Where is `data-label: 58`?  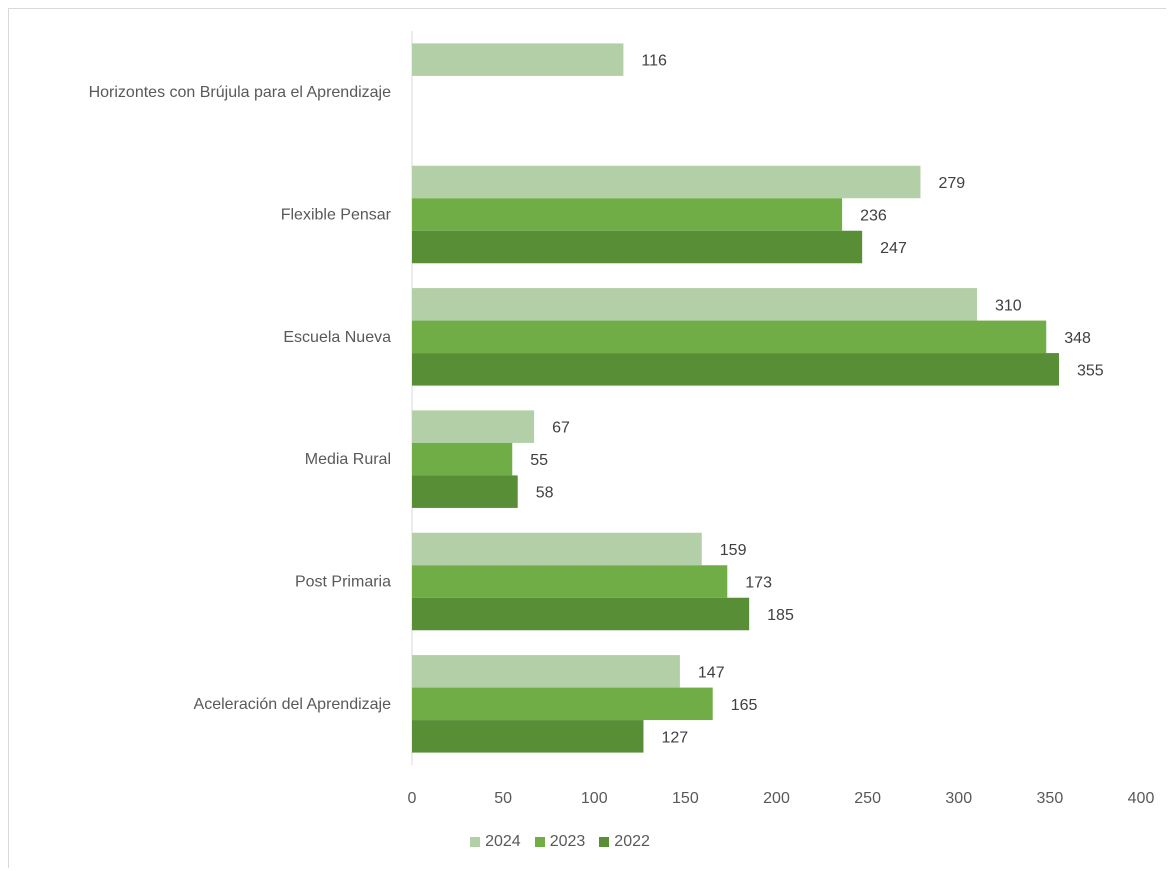
data-label: 58 is located at coordinates (545, 493).